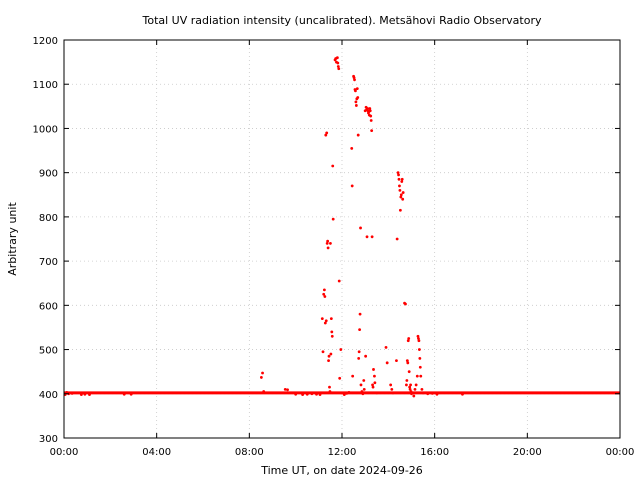  Describe the element at coordinates (527, 452) in the screenshot. I see `x-tick-label: 20:00` at that location.